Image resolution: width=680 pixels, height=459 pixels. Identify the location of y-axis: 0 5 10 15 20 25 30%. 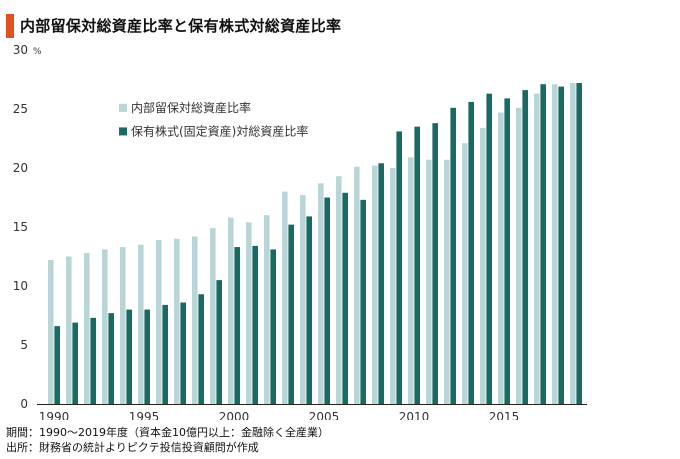
(27, 227).